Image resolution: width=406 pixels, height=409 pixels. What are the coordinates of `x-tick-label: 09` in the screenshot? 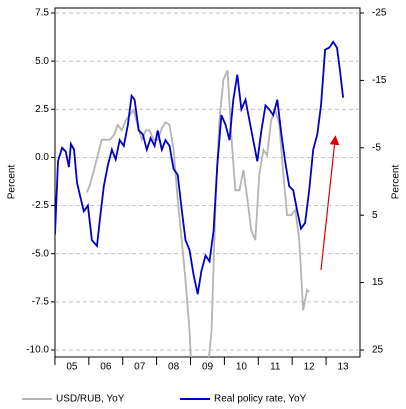 It's located at (208, 367).